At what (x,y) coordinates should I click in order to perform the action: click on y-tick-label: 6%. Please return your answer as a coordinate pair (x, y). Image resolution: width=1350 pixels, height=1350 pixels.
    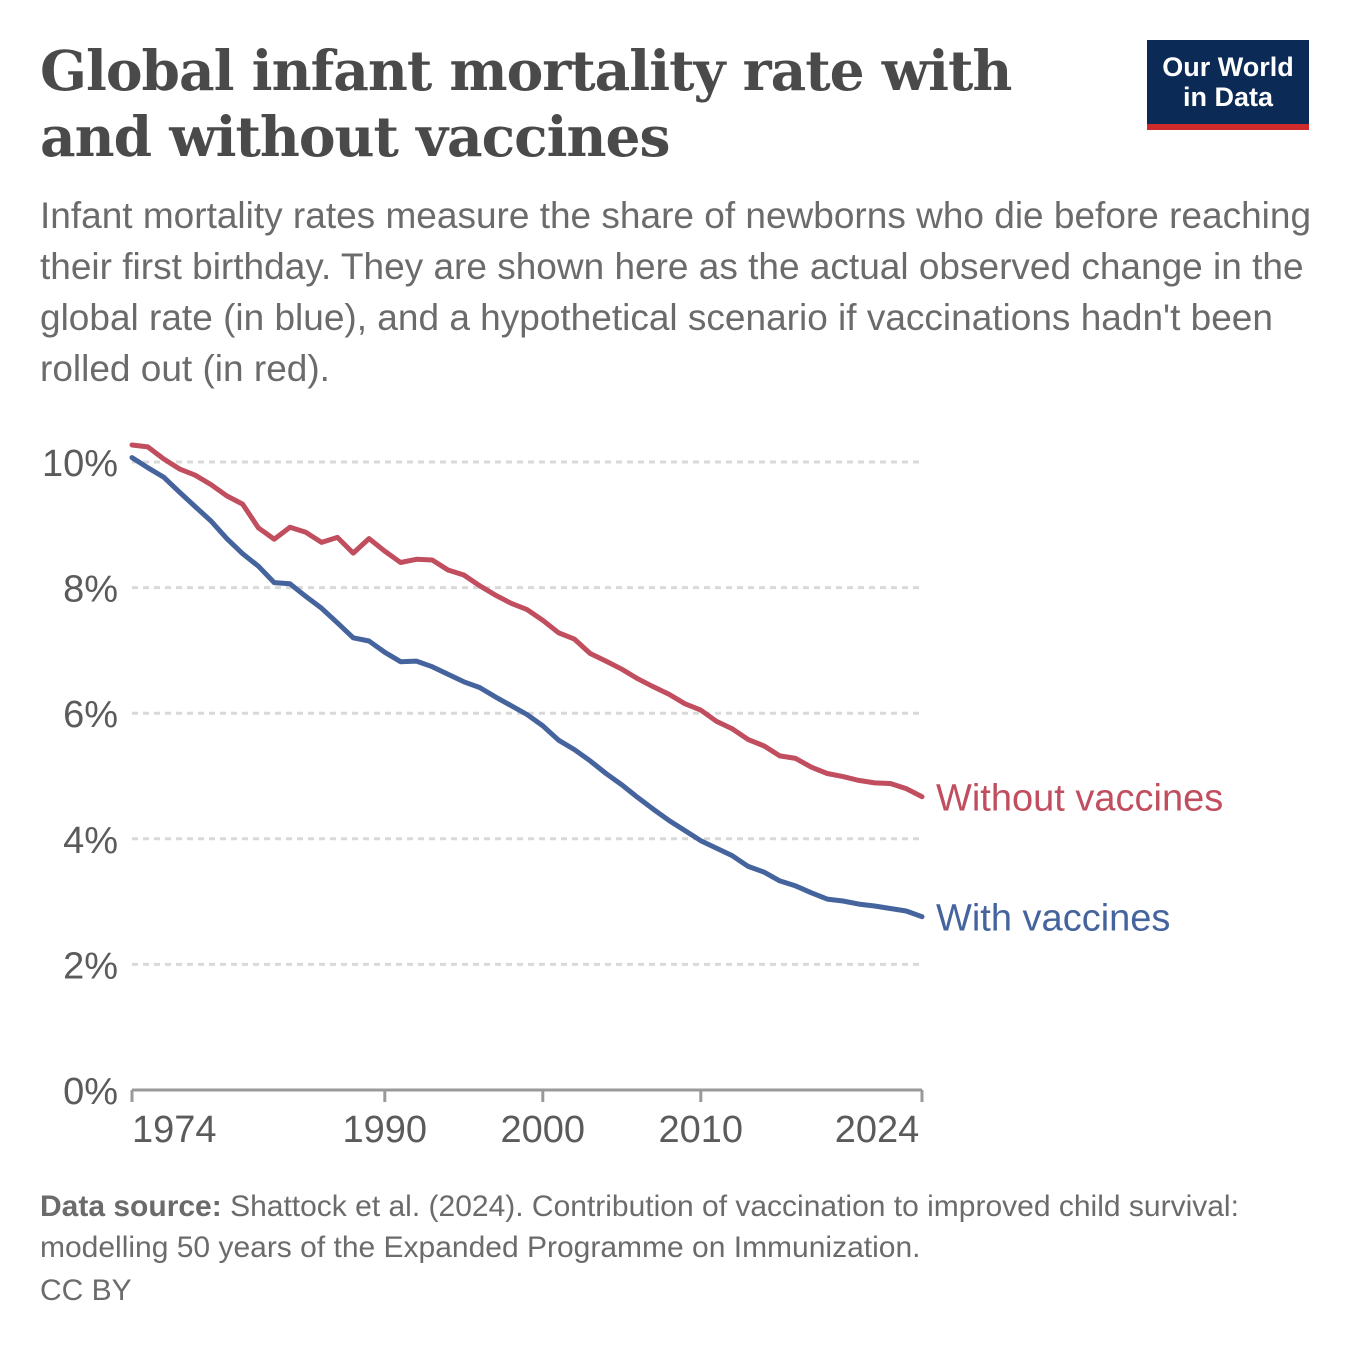
    Looking at the image, I should click on (90, 715).